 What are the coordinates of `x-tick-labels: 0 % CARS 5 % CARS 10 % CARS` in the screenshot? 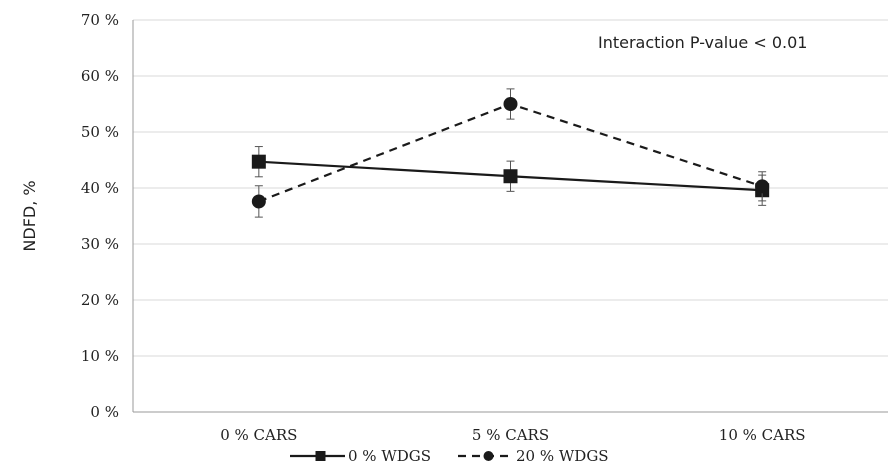 It's located at (512, 435).